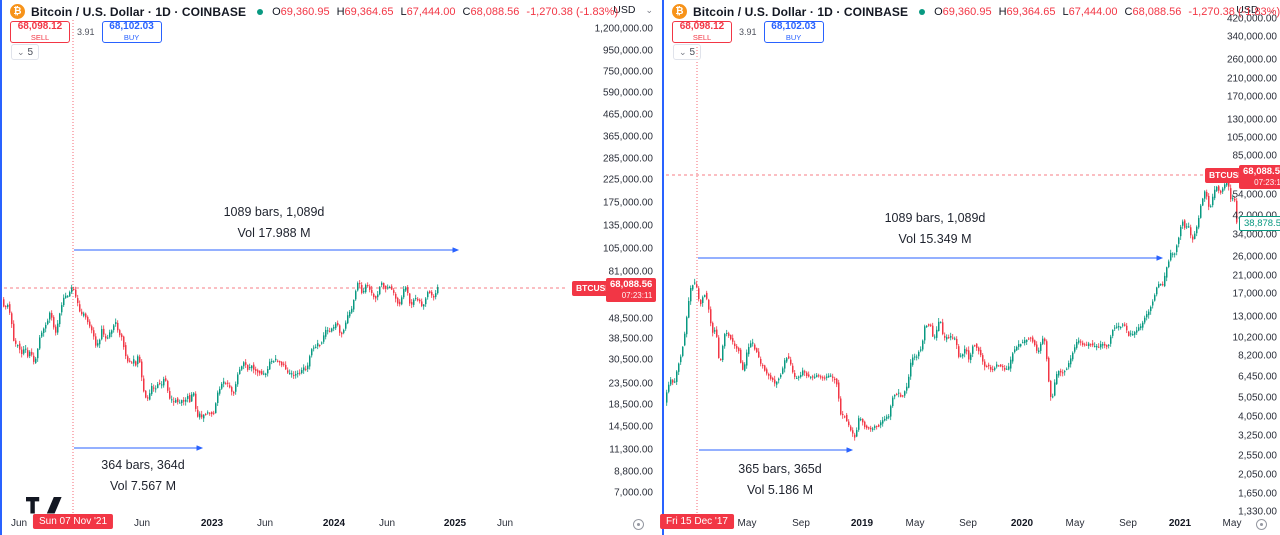 The image size is (1280, 535). Describe the element at coordinates (1257, 377) in the screenshot. I see `price-tick-label: 6,450.00` at that location.